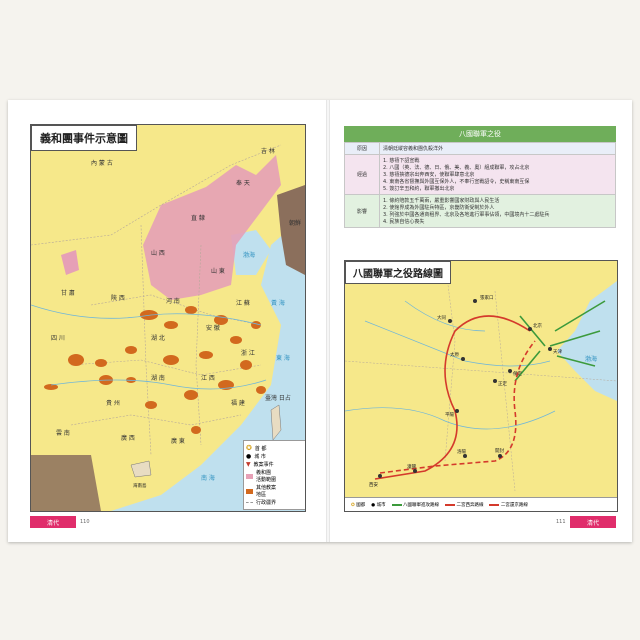 The width and height of the screenshot is (640, 640). Describe the element at coordinates (461, 451) in the screenshot. I see `route-city-luoyang: 洛陽` at that location.